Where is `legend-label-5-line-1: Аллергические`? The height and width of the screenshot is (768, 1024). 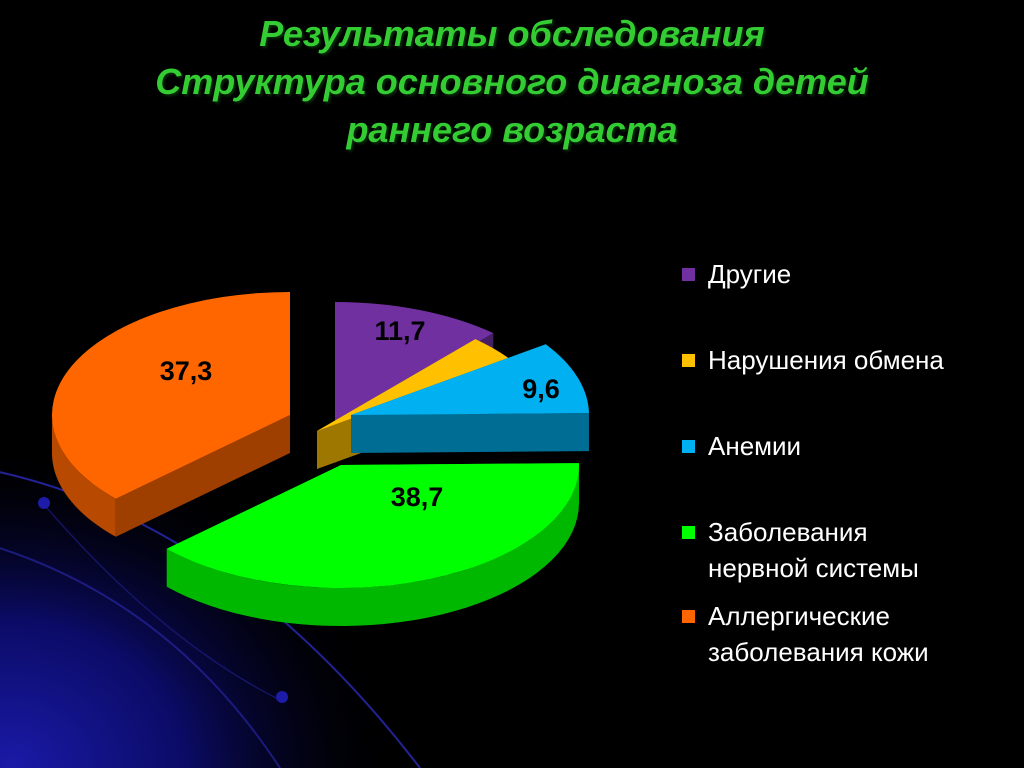 legend-label-5-line-1: Аллергические is located at coordinates (799, 616).